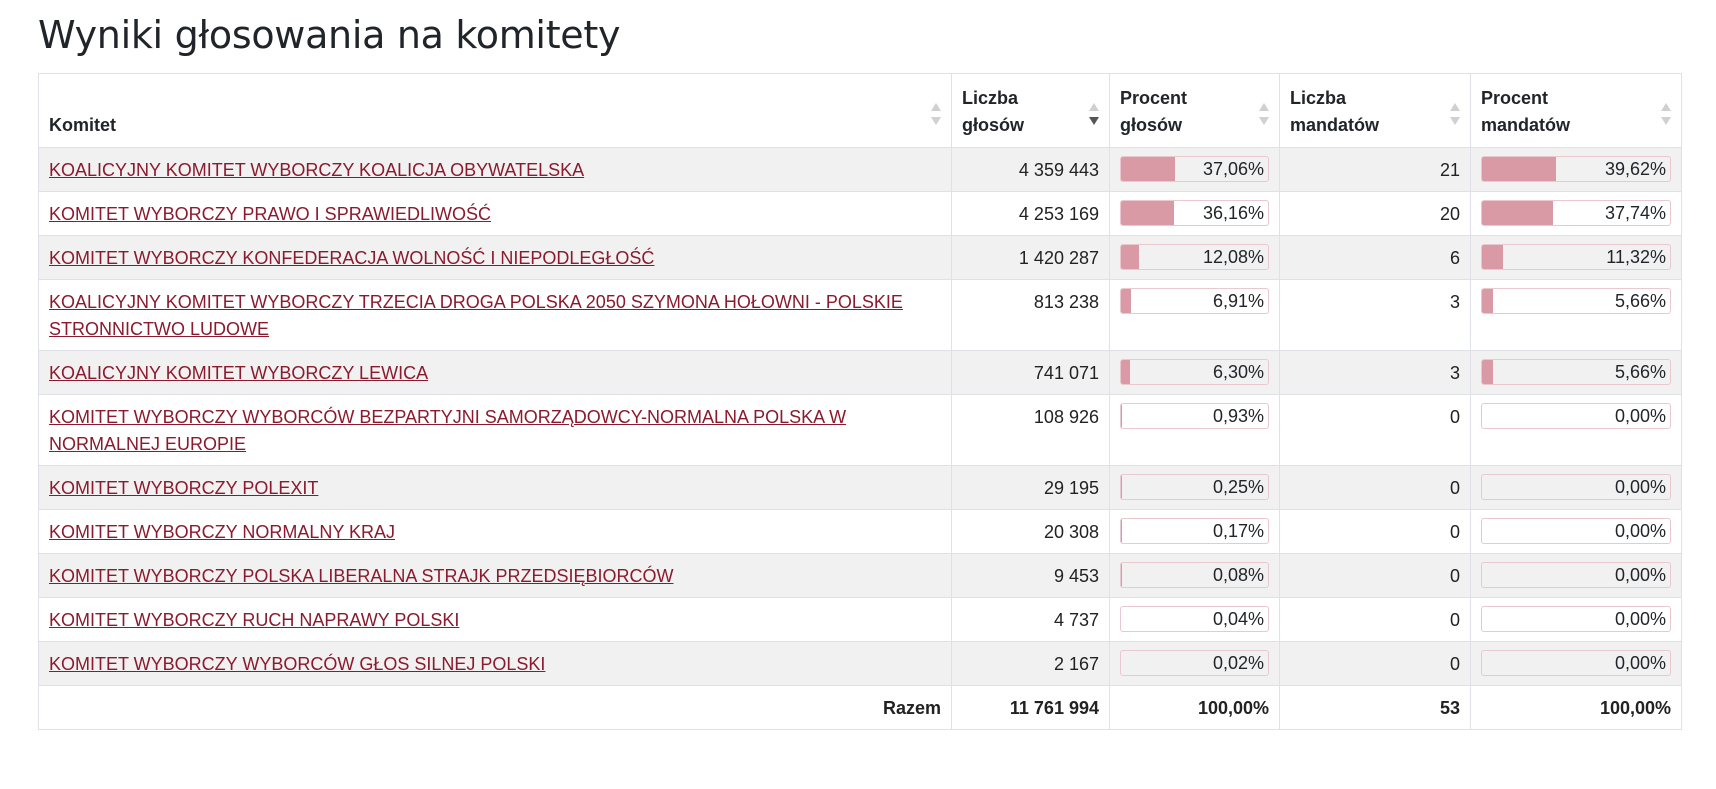 This screenshot has width=1716, height=789. I want to click on seat-percent-bar: 11,32%, so click(1576, 257).